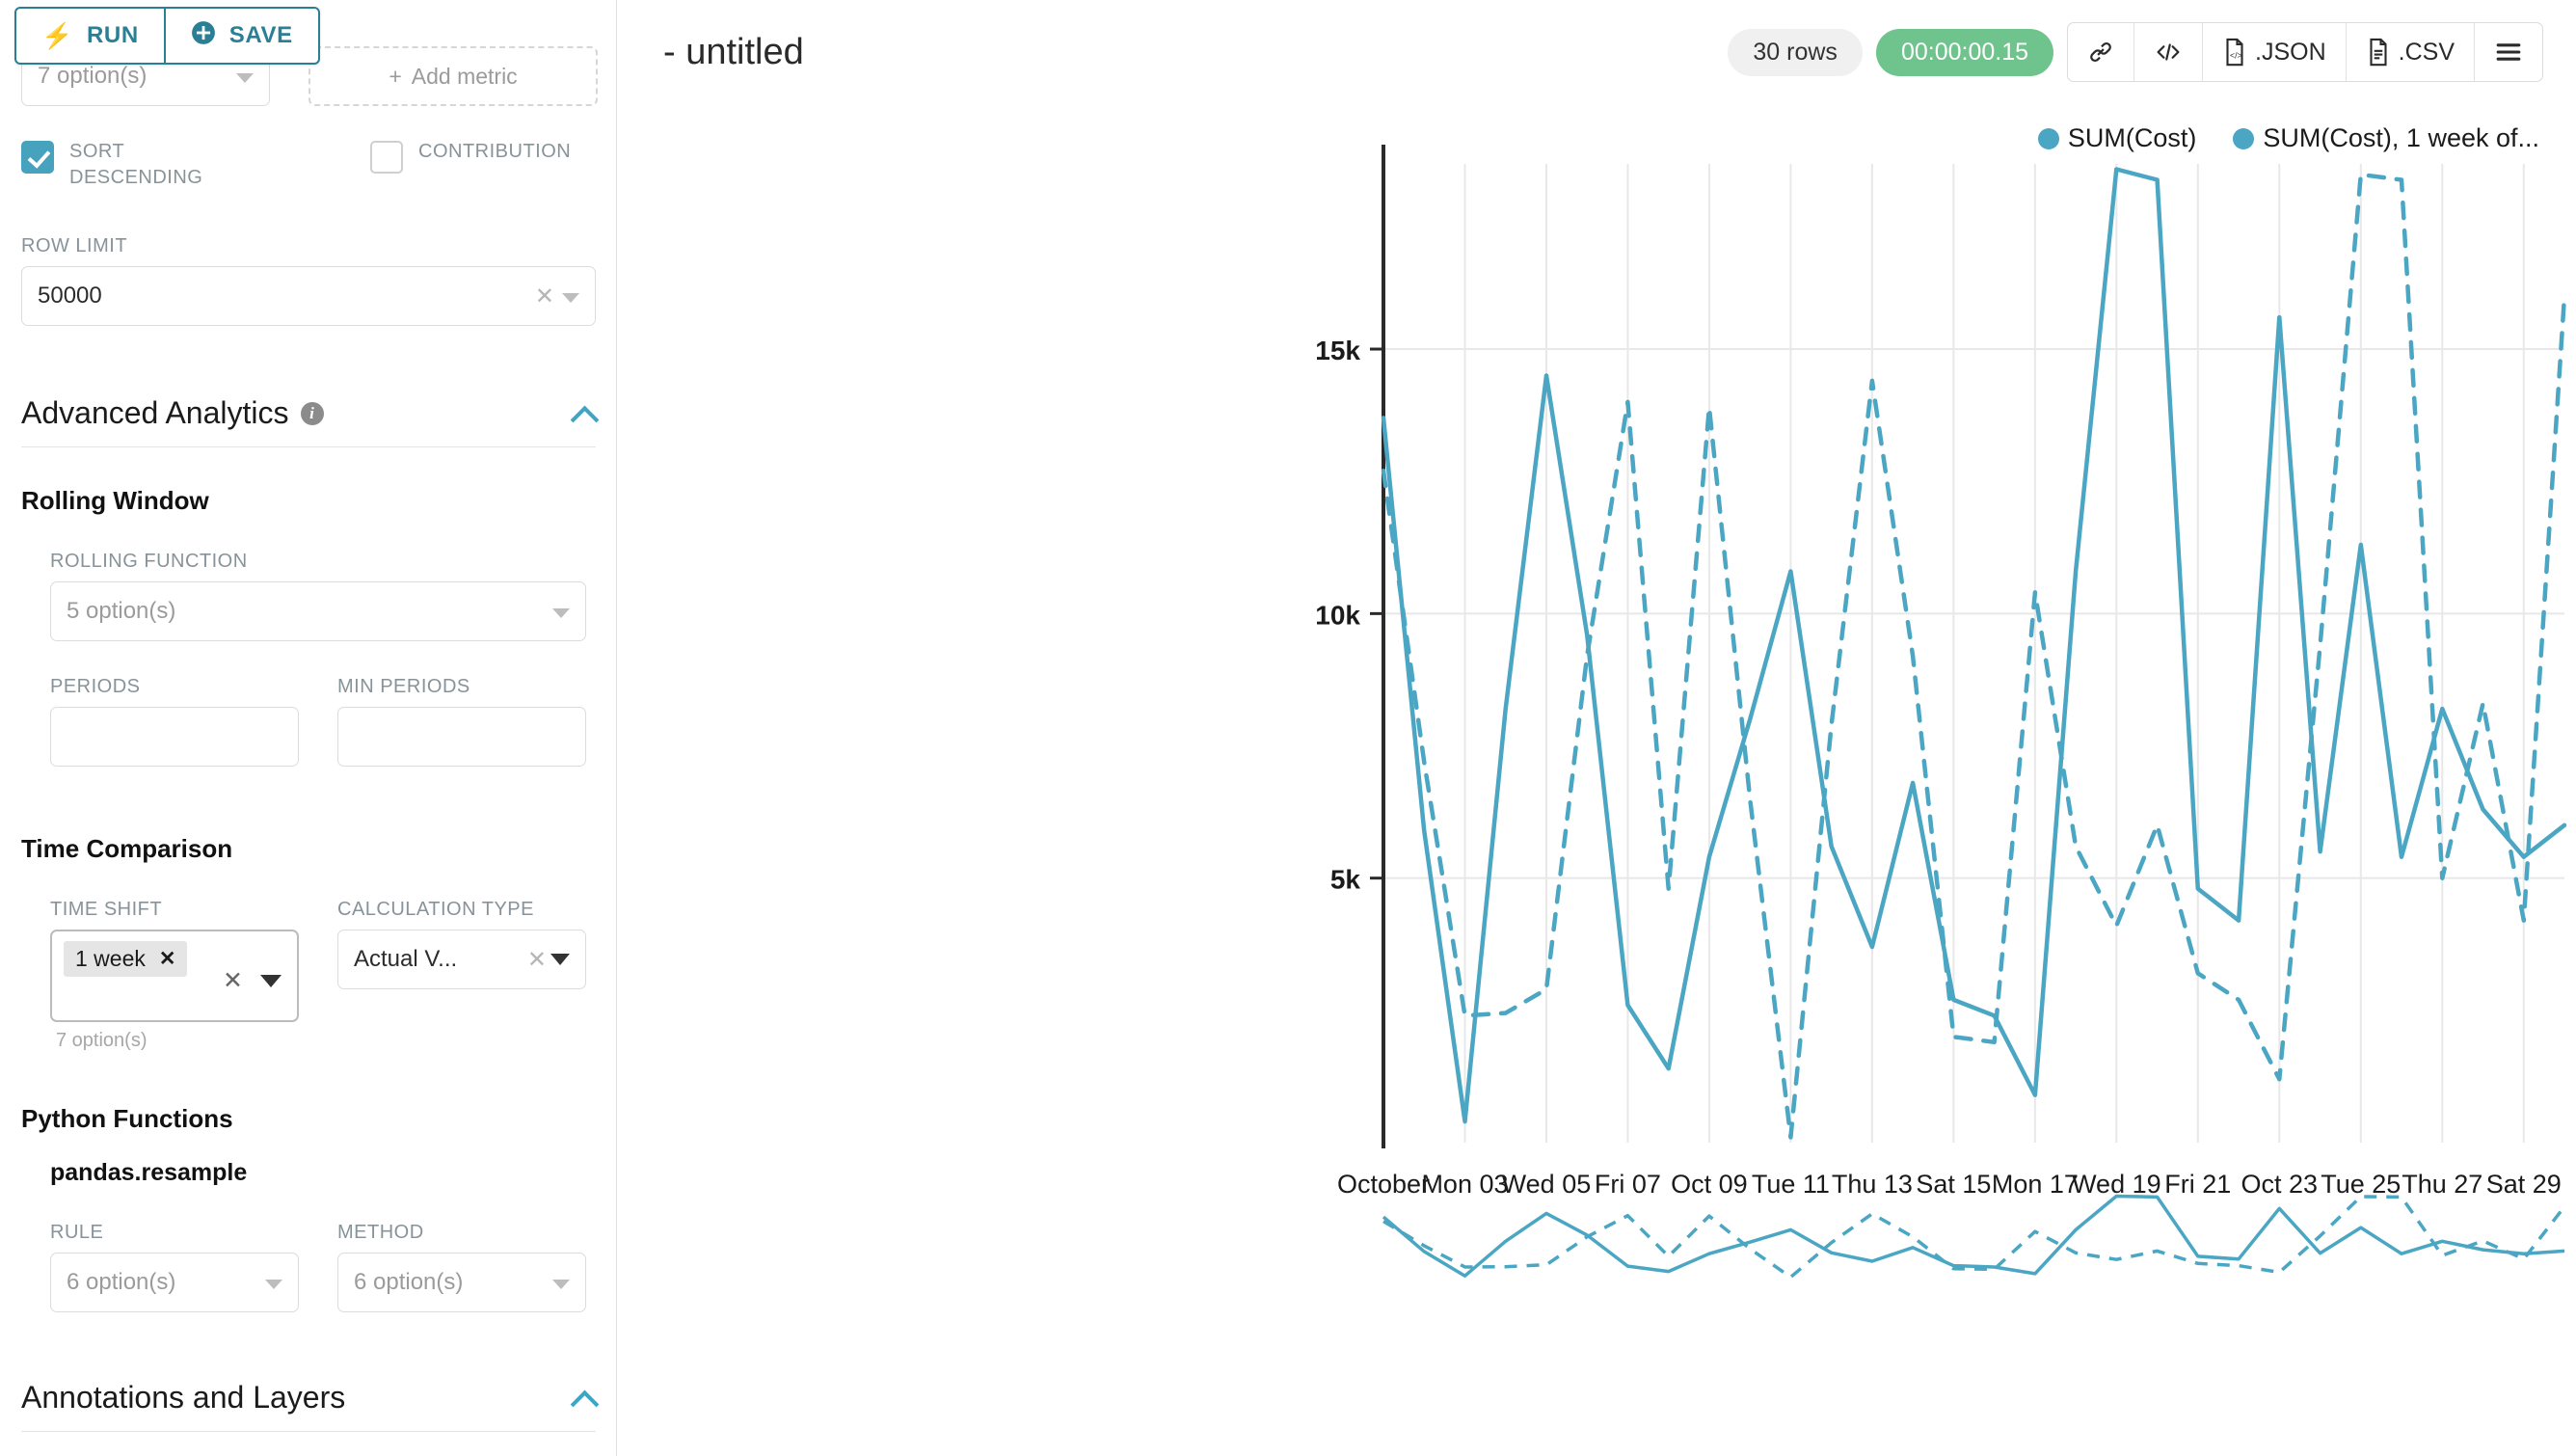 This screenshot has height=1456, width=2576. What do you see at coordinates (149, 1173) in the screenshot?
I see `pandas-resample-label: pandas.resample` at bounding box center [149, 1173].